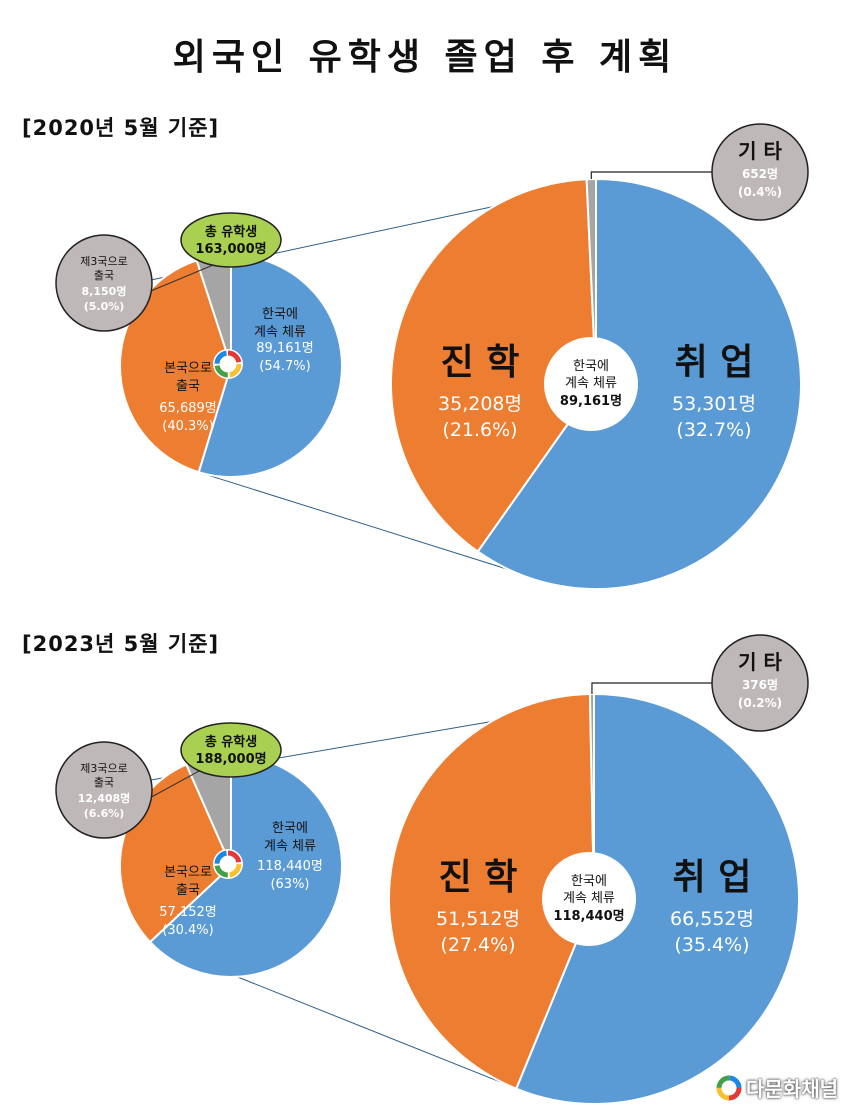 The image size is (850, 1110). Describe the element at coordinates (245, 865) in the screenshot. I see `small-pie-slice-stay-2023` at that location.